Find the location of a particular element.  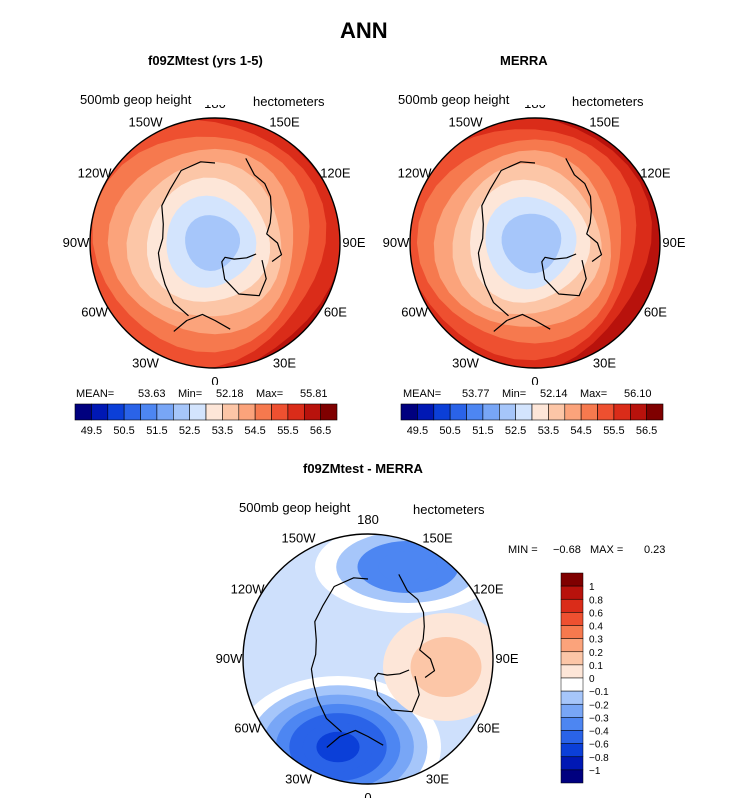

panel2-max-label: Max= is located at coordinates (594, 394).